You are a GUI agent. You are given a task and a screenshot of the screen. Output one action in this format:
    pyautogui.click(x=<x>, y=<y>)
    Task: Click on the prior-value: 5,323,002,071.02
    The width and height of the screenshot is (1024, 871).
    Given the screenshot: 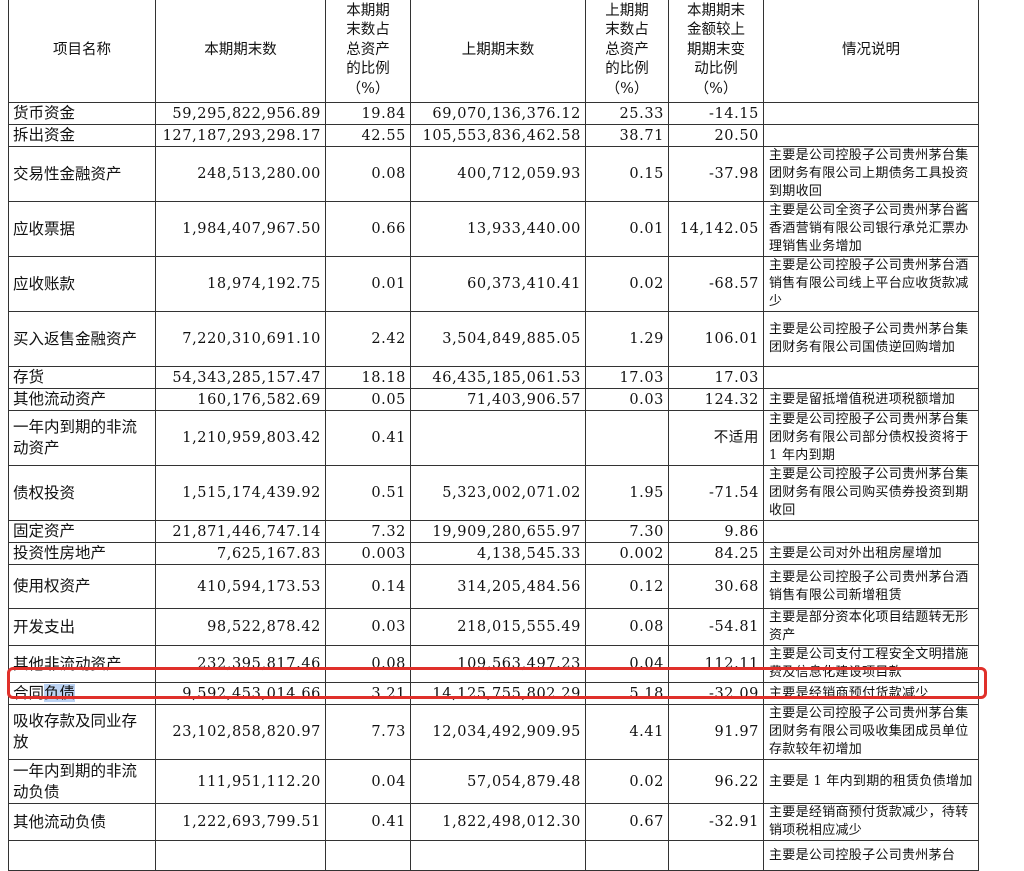 What is the action you would take?
    pyautogui.click(x=498, y=493)
    